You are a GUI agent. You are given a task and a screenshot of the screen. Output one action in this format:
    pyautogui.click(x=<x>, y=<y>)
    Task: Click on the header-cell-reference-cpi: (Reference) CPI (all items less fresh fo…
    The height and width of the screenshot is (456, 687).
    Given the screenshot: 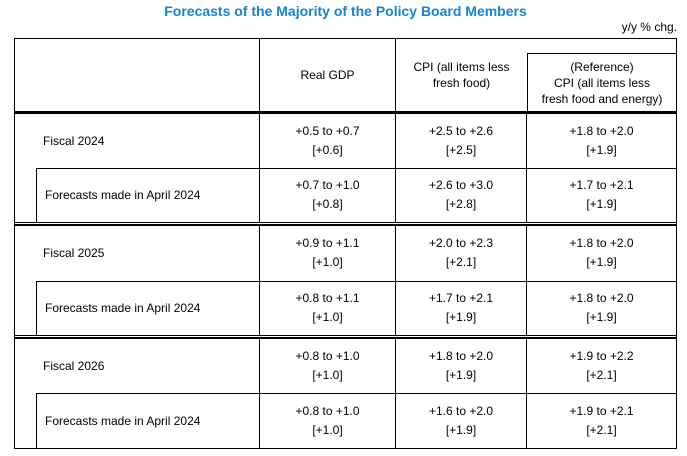 What is the action you would take?
    pyautogui.click(x=601, y=75)
    